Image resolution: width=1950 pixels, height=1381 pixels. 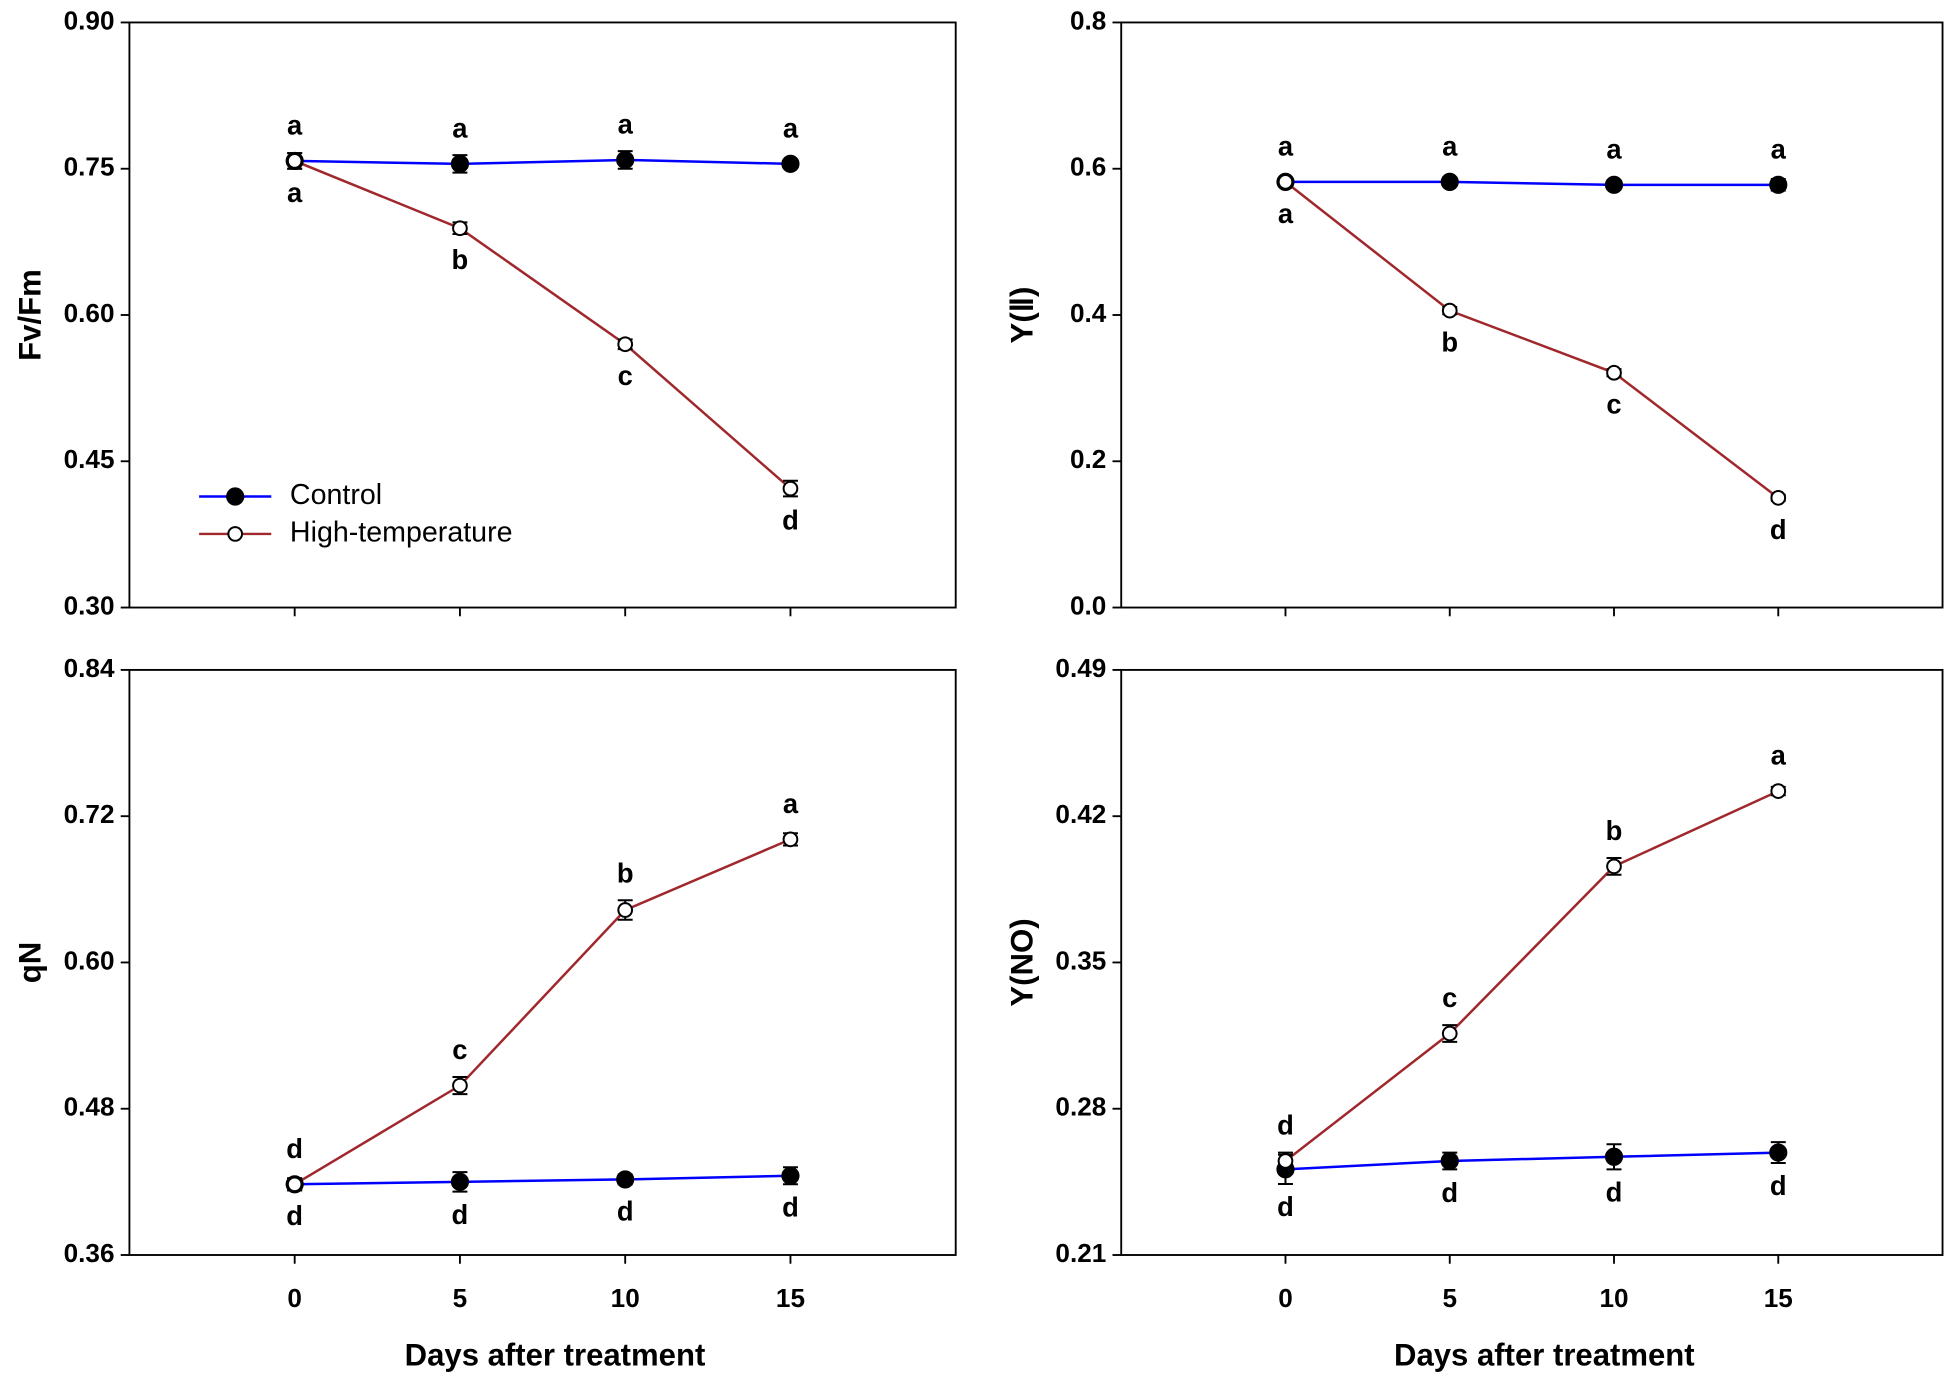 I want to click on y-tick-label: 0.45, so click(x=89, y=459).